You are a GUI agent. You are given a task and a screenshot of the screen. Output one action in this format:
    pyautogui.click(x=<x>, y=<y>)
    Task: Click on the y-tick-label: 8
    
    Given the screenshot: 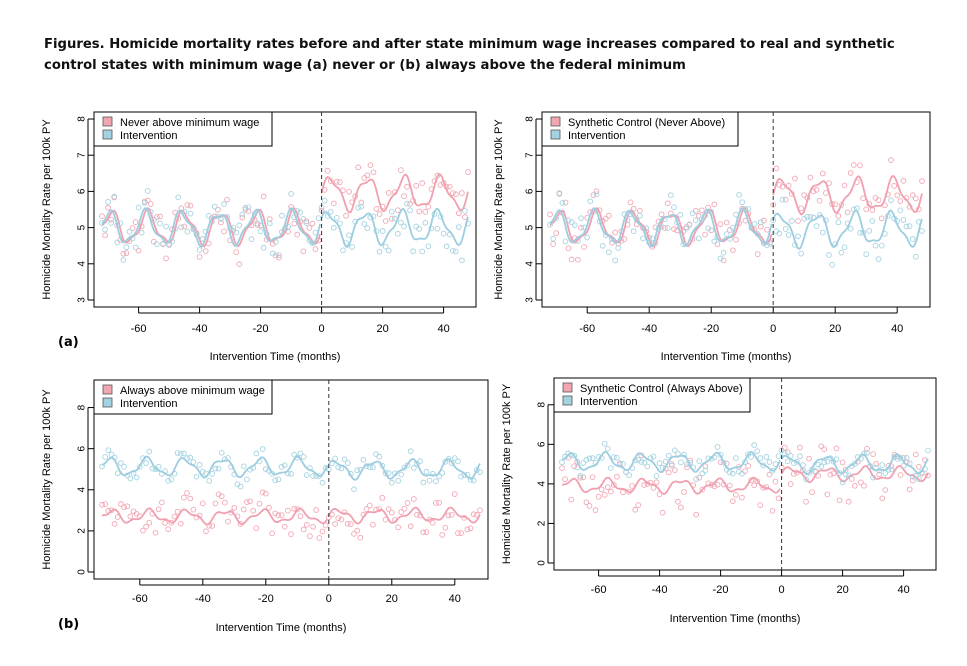 What is the action you would take?
    pyautogui.click(x=82, y=119)
    